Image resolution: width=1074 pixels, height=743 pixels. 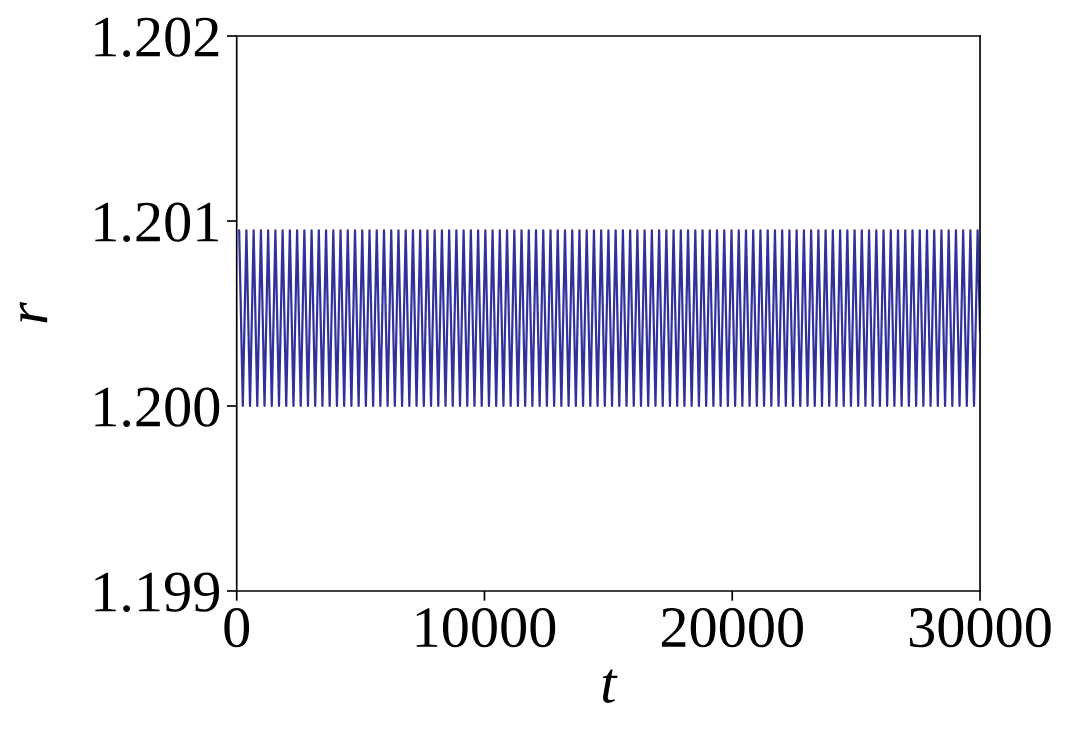 I want to click on y-tick-label: 1.201, so click(x=156, y=222).